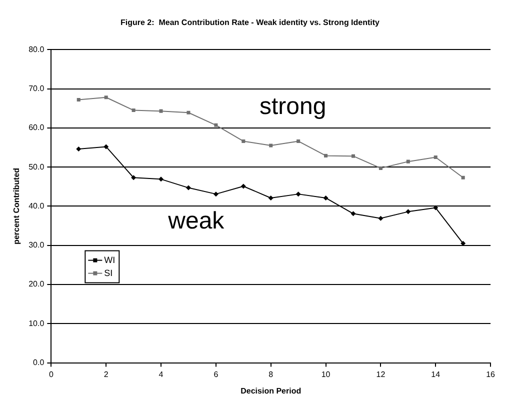 The image size is (506, 408). What do you see at coordinates (17, 206) in the screenshot?
I see `y-axis-title: percent Contributed` at bounding box center [17, 206].